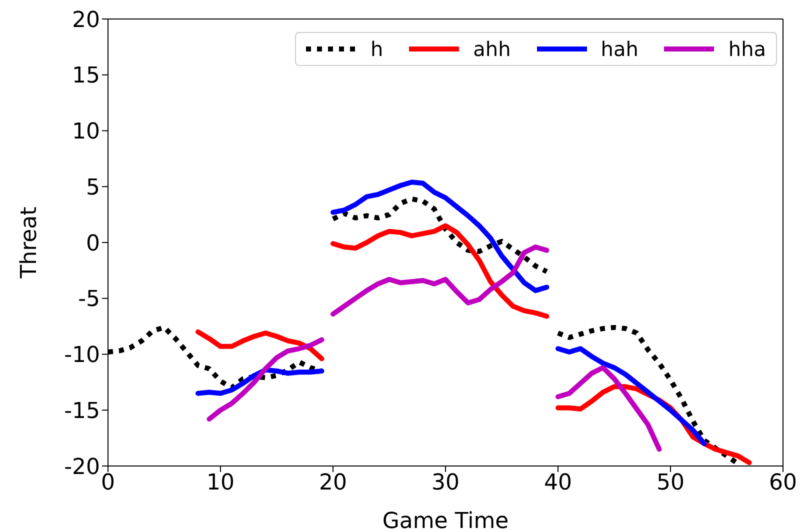  Describe the element at coordinates (747, 49) in the screenshot. I see `legend-label: hha` at that location.